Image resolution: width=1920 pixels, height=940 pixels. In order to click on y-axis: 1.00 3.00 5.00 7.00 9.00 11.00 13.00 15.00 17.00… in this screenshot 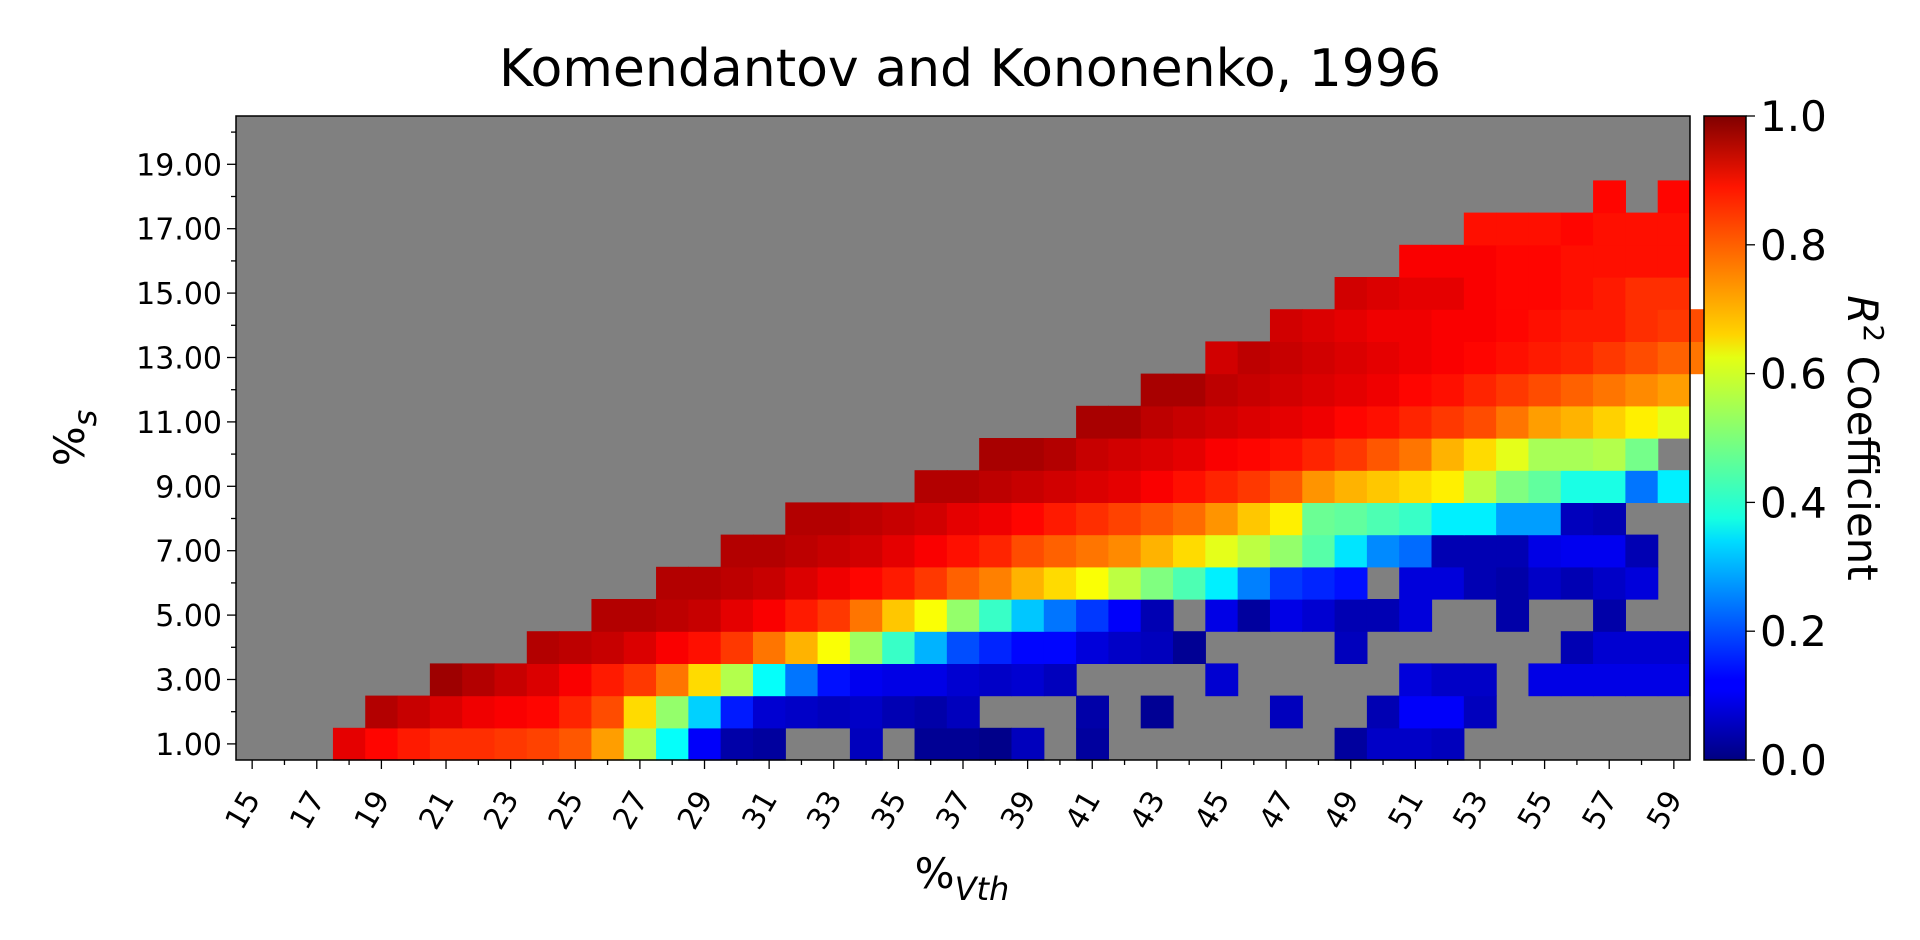, I will do `click(186, 447)`.